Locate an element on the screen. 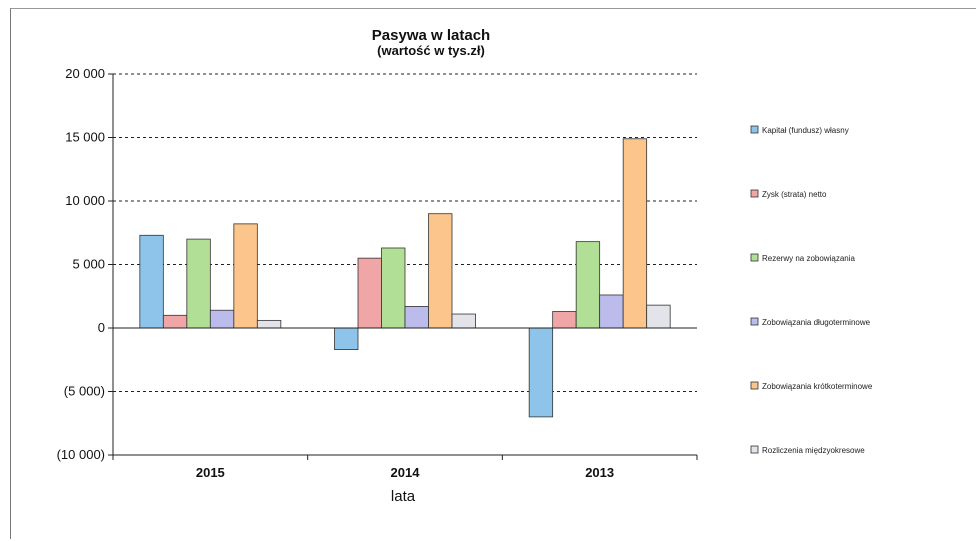 The image size is (977, 541). y-tick-label: (10 000) is located at coordinates (81, 454).